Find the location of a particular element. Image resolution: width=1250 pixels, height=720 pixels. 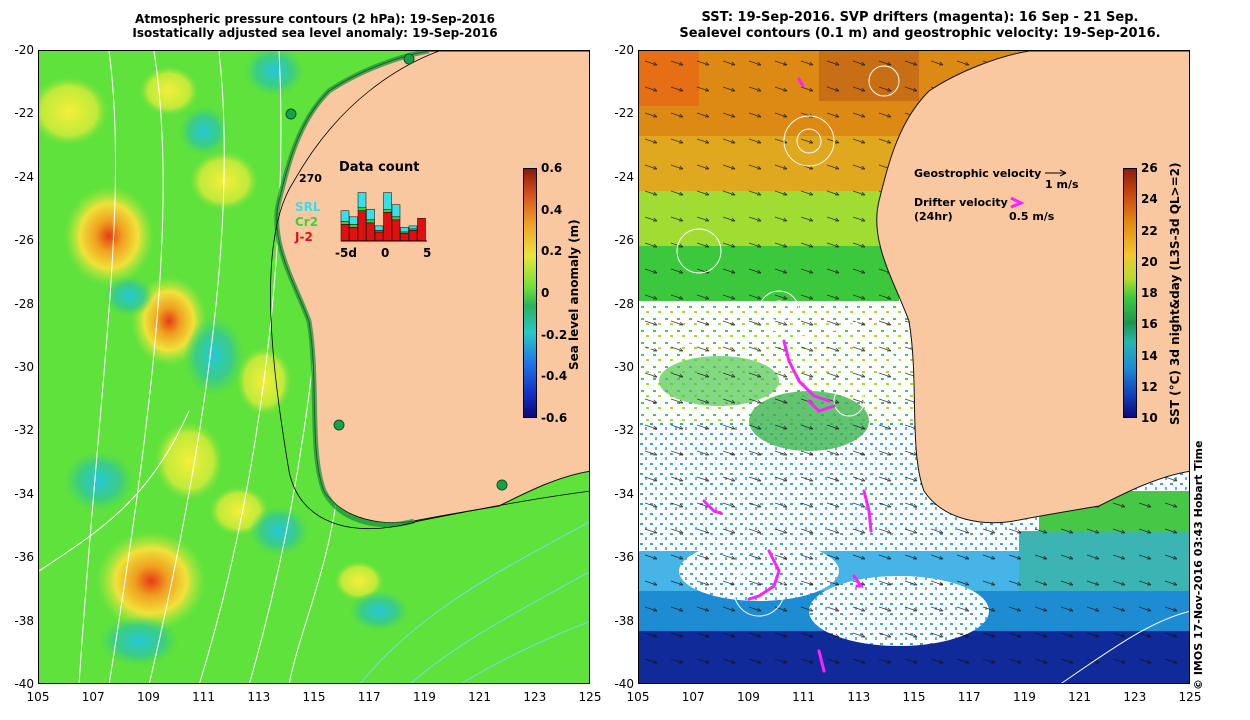

svp-drifter-tracks is located at coordinates (787, 375).